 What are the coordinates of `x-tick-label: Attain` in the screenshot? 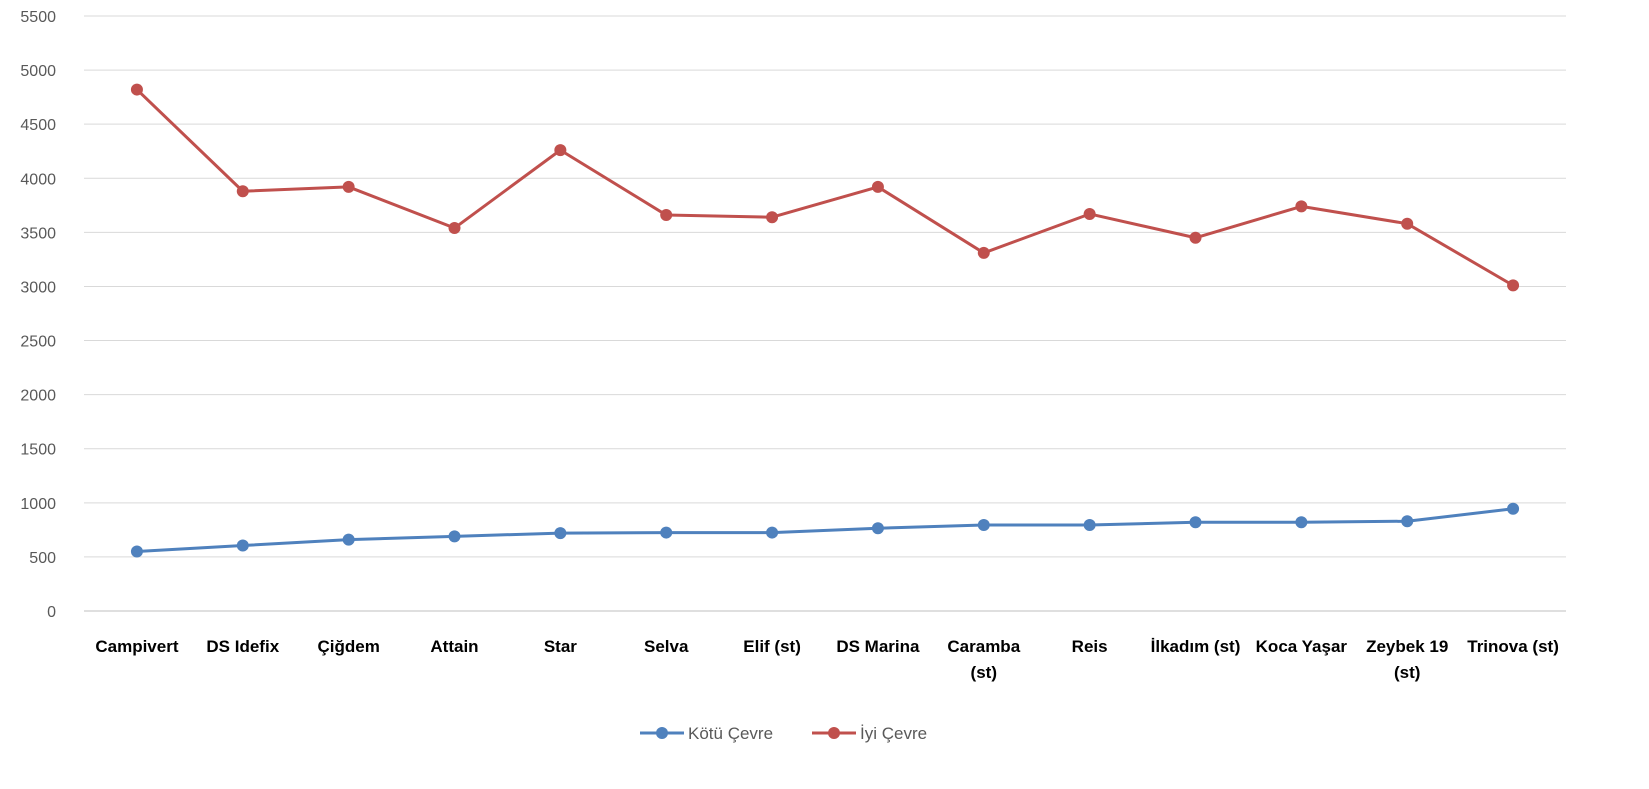 It's located at (454, 646).